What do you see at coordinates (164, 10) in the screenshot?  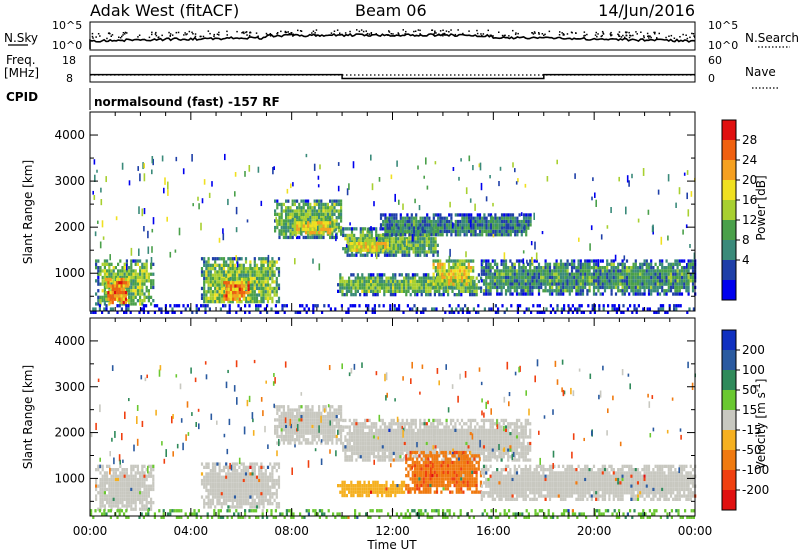 I see `station-title: Adak West (fitACF)` at bounding box center [164, 10].